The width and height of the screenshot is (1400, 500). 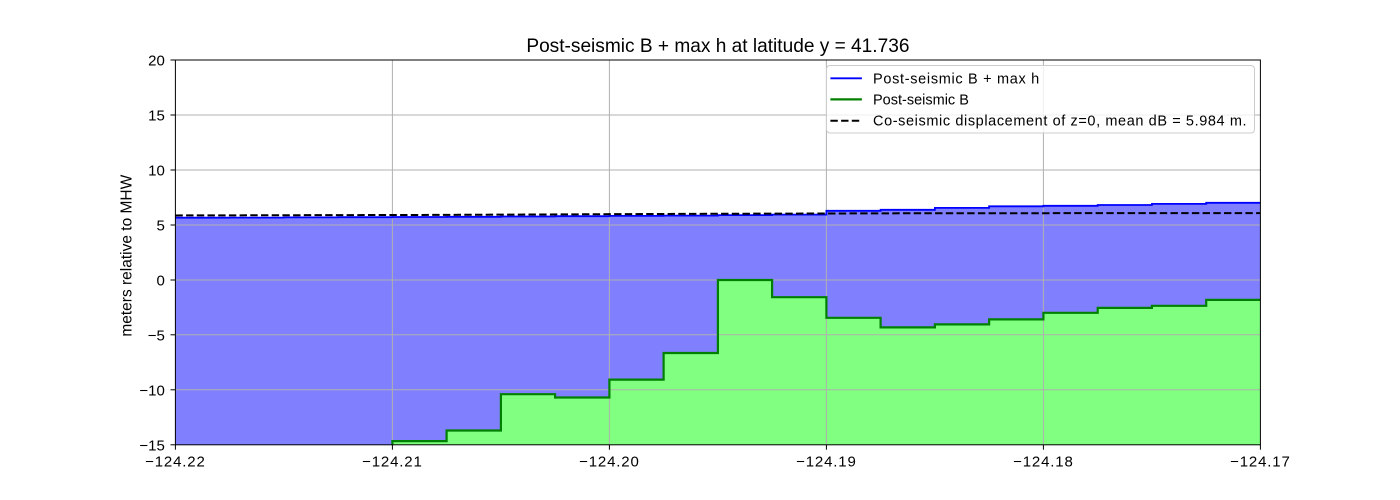 I want to click on svg-text: Post-seismic B, so click(x=921, y=100).